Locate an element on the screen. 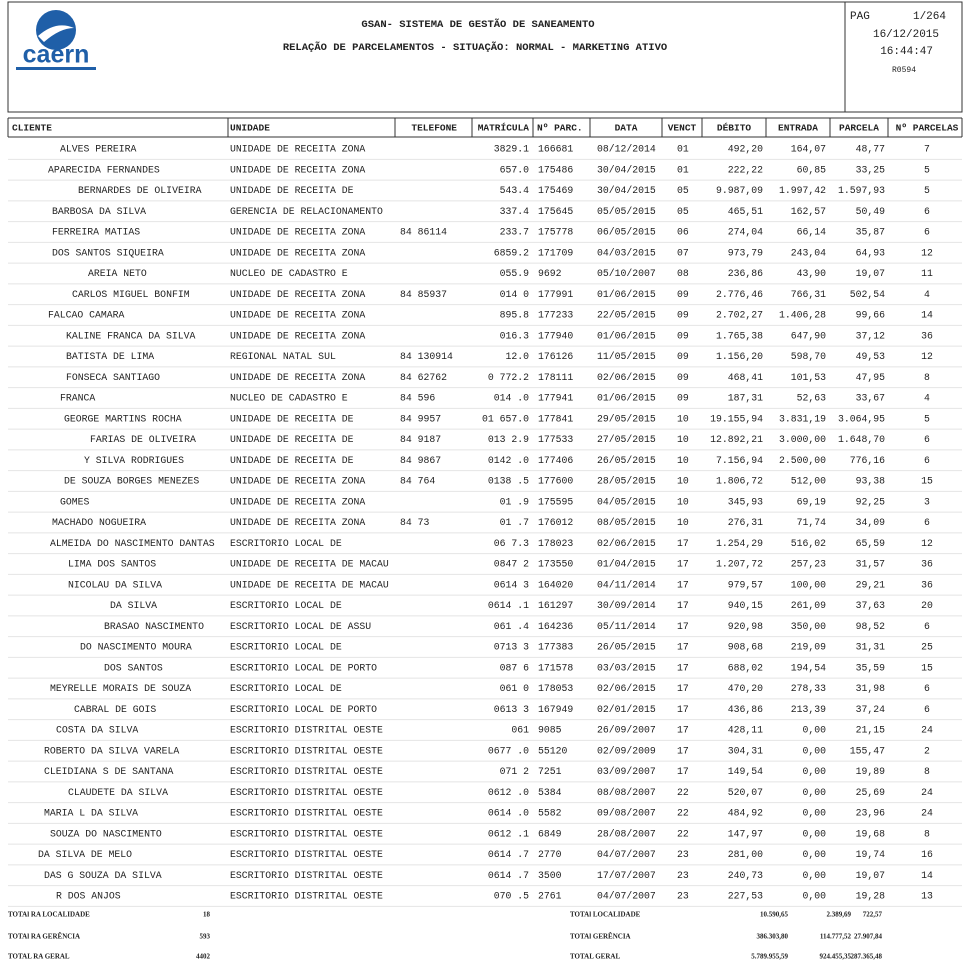 The height and width of the screenshot is (976, 980). cell: 01 is located at coordinates (683, 169).